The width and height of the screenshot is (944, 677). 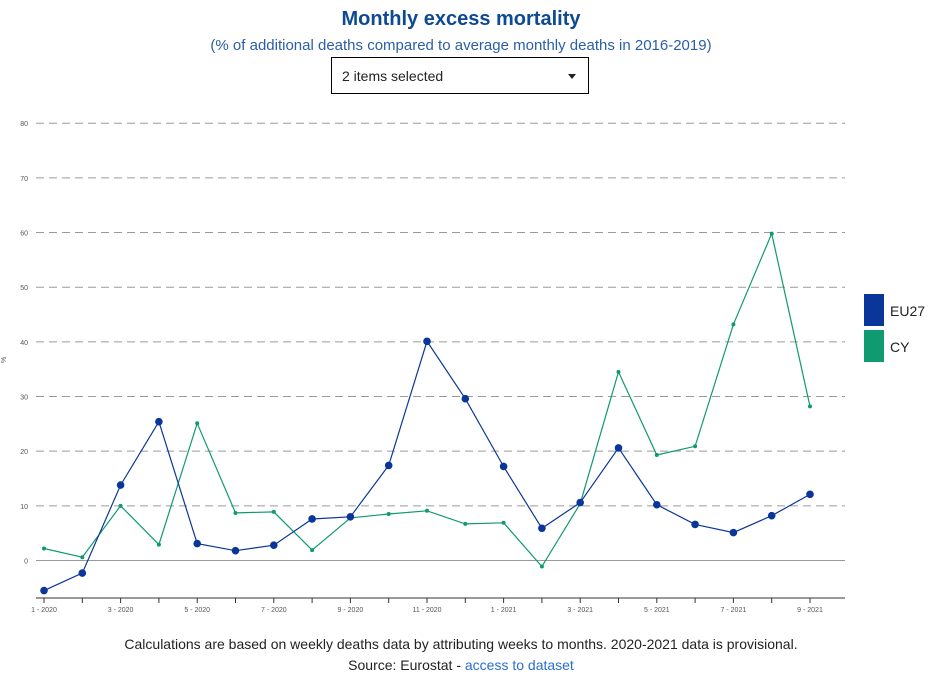 What do you see at coordinates (734, 610) in the screenshot?
I see `x-tick-label: 7 - 2021` at bounding box center [734, 610].